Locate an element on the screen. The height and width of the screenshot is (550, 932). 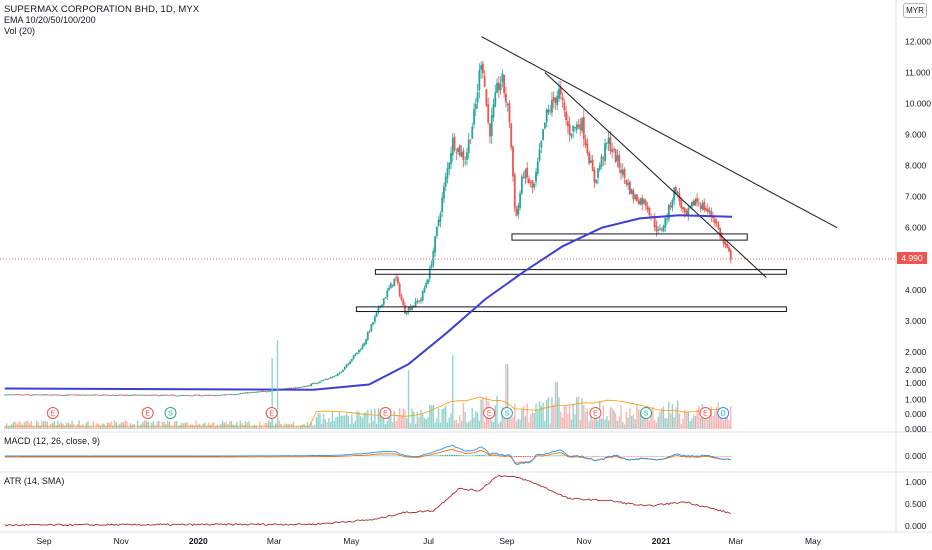
event-marker-label: S is located at coordinates (507, 414).